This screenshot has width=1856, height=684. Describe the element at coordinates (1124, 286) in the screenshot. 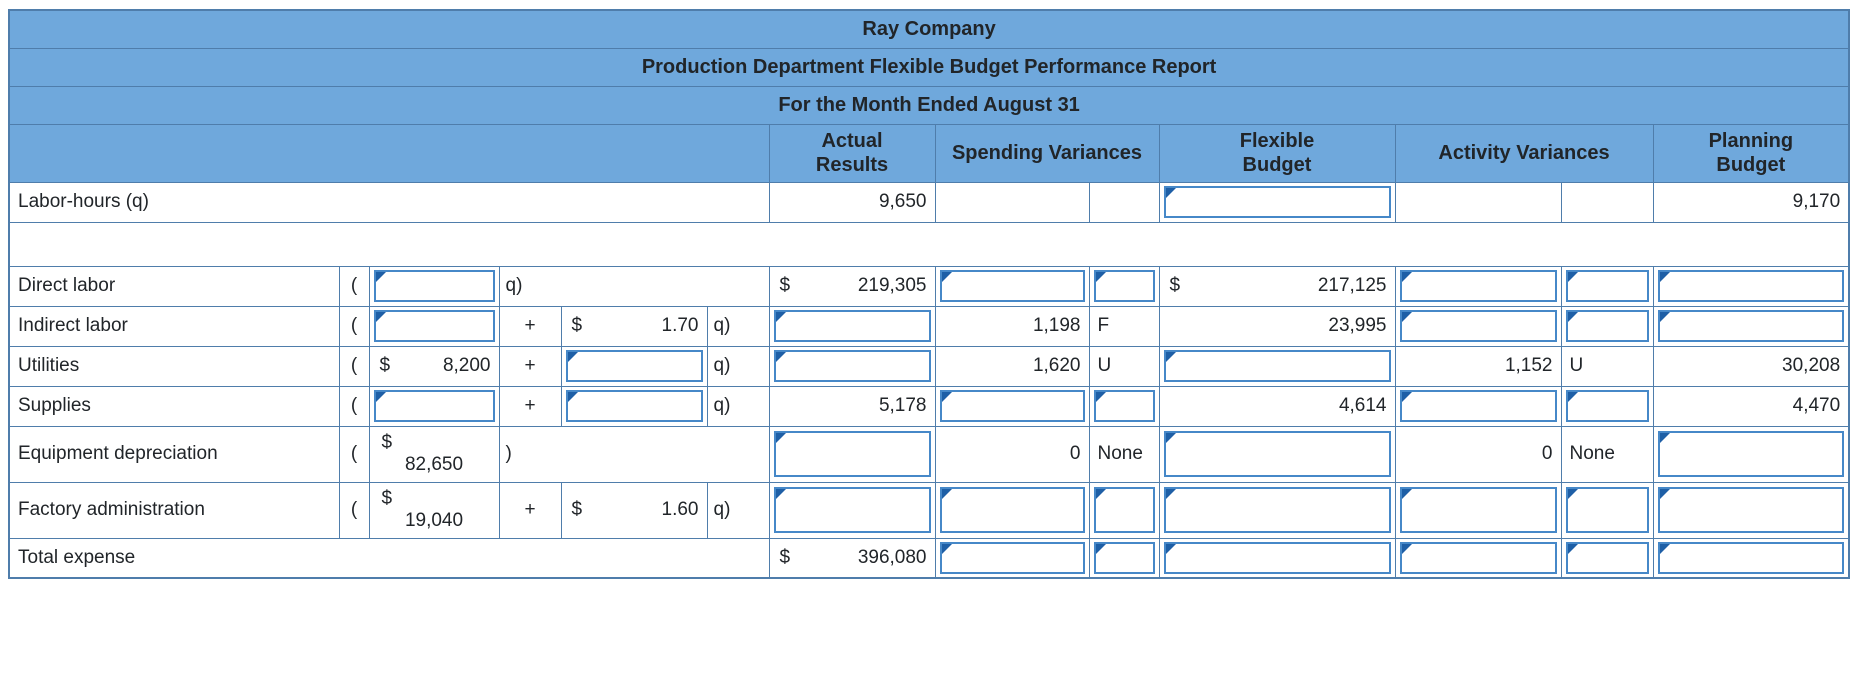

I see `direct-labor-spending-mark-input` at that location.